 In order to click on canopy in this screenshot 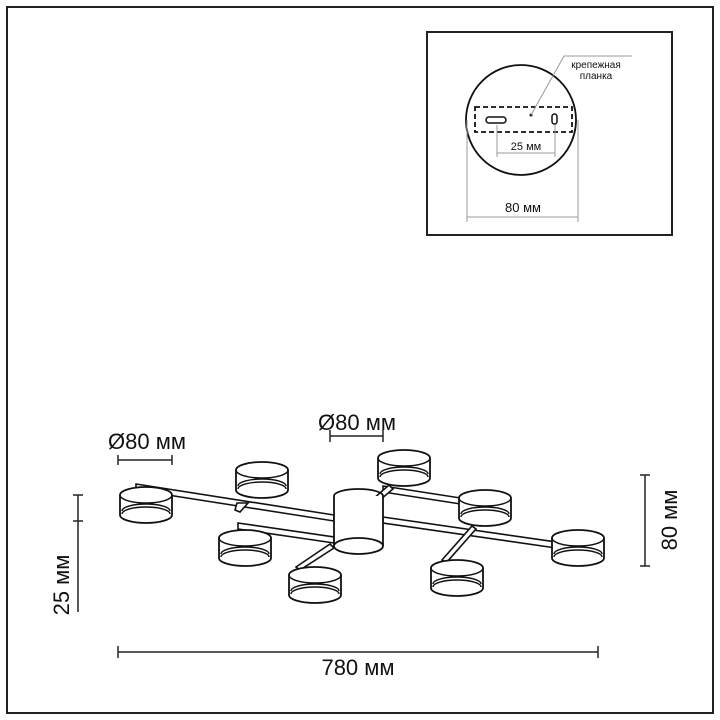, I will do `click(358, 521)`.